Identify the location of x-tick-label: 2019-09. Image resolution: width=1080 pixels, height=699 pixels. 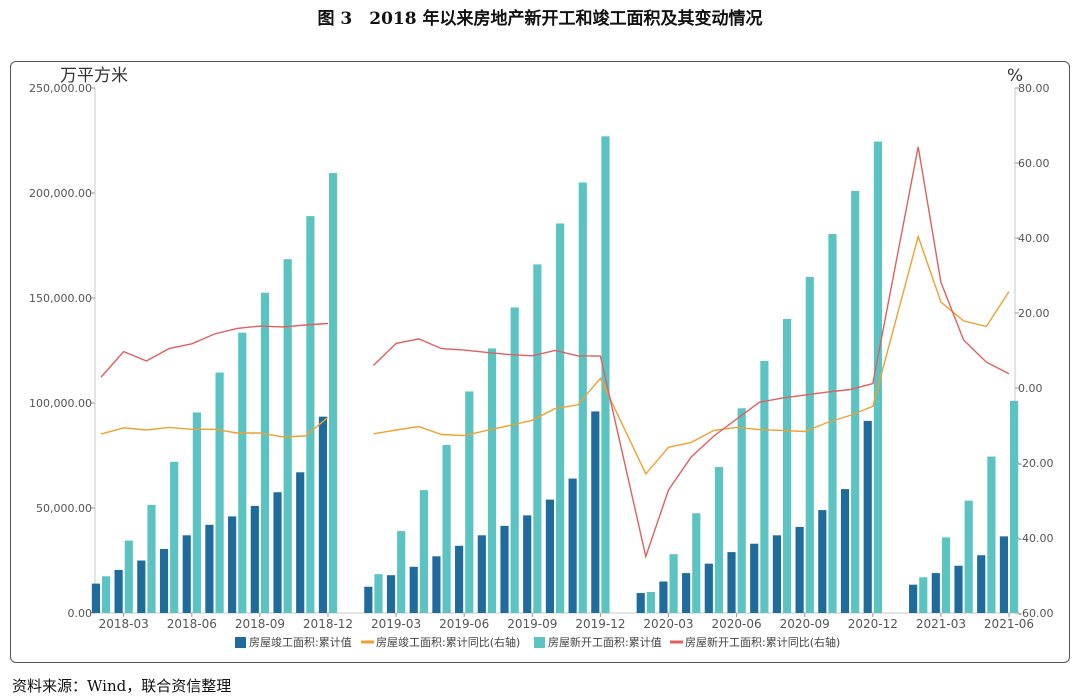
(532, 624).